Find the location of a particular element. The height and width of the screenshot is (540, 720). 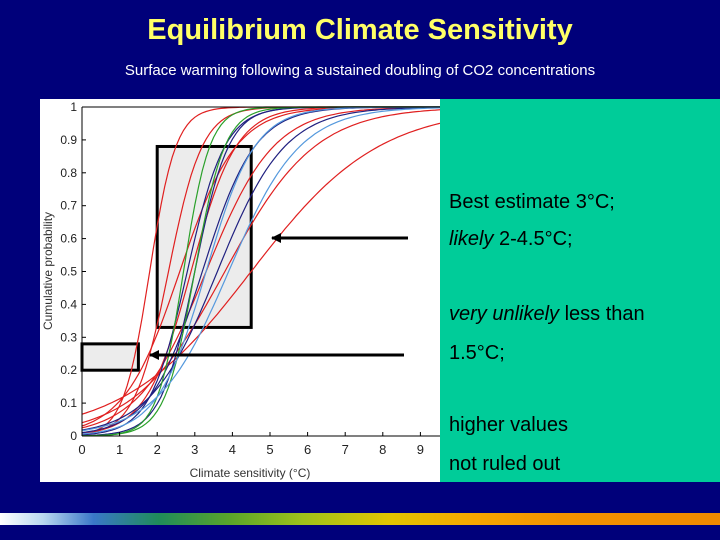

note-likely-range: likely 2-4.5°C; is located at coordinates (511, 239).